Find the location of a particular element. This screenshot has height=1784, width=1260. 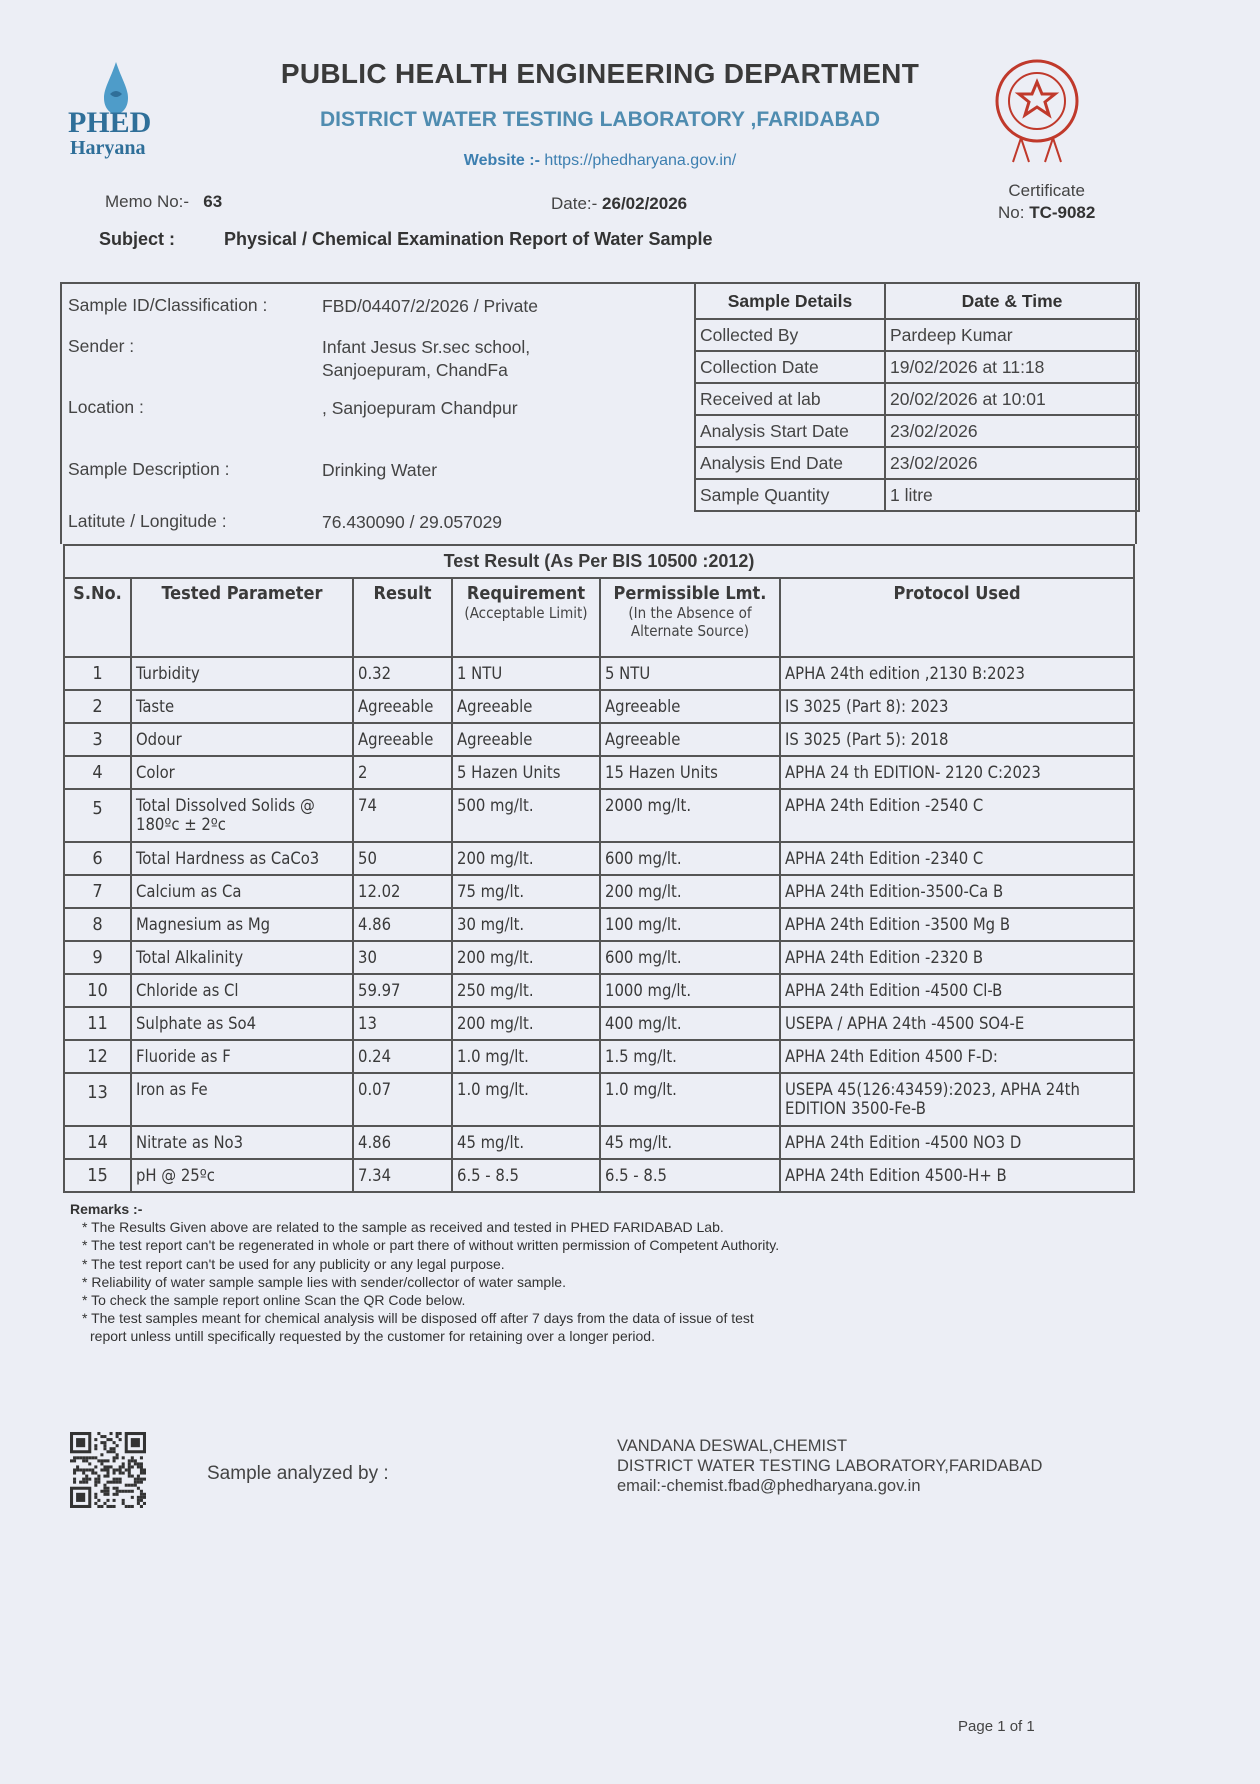

chemist-name: VANDANA DESWAL,CHEMIST is located at coordinates (732, 1446).